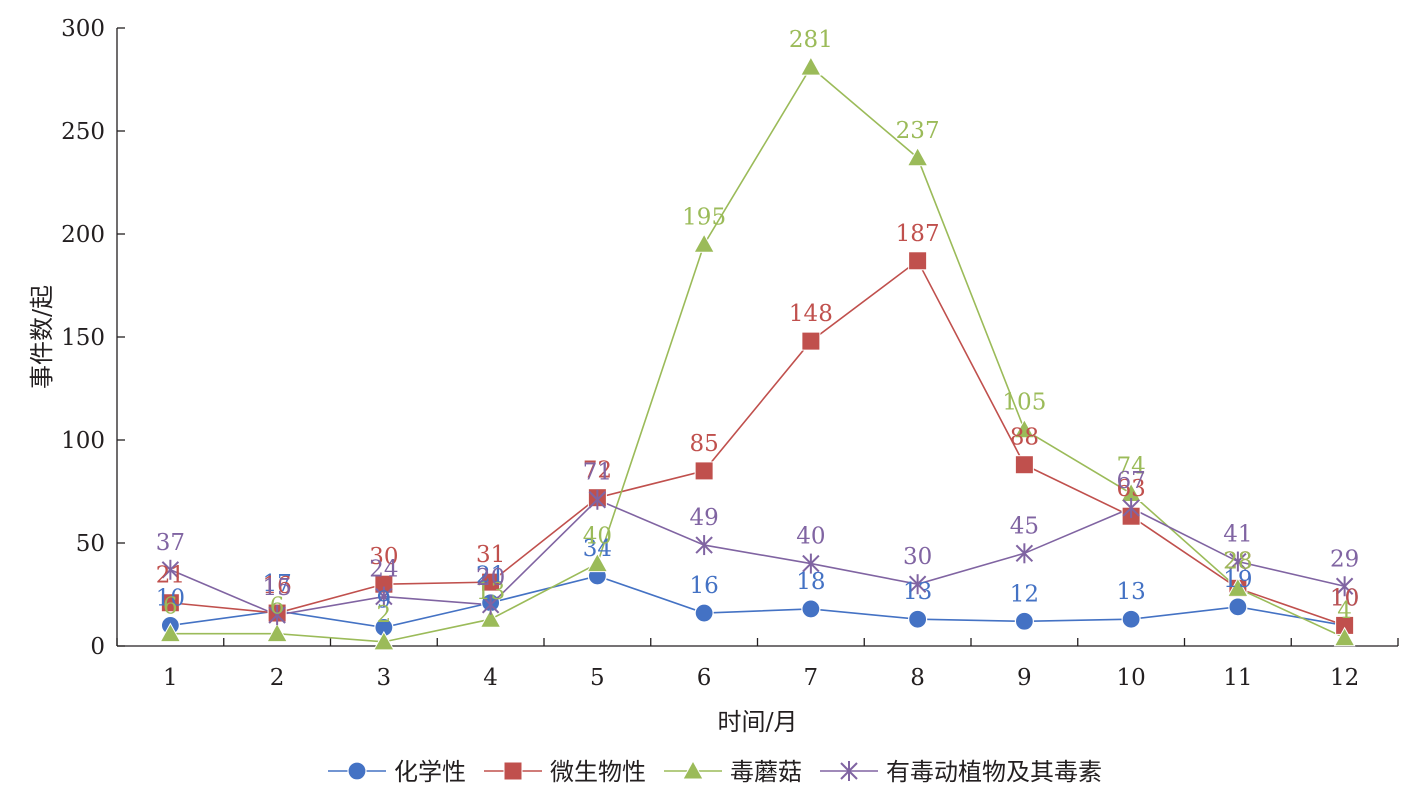 The height and width of the screenshot is (806, 1422). I want to click on data-label: 30, so click(383, 557).